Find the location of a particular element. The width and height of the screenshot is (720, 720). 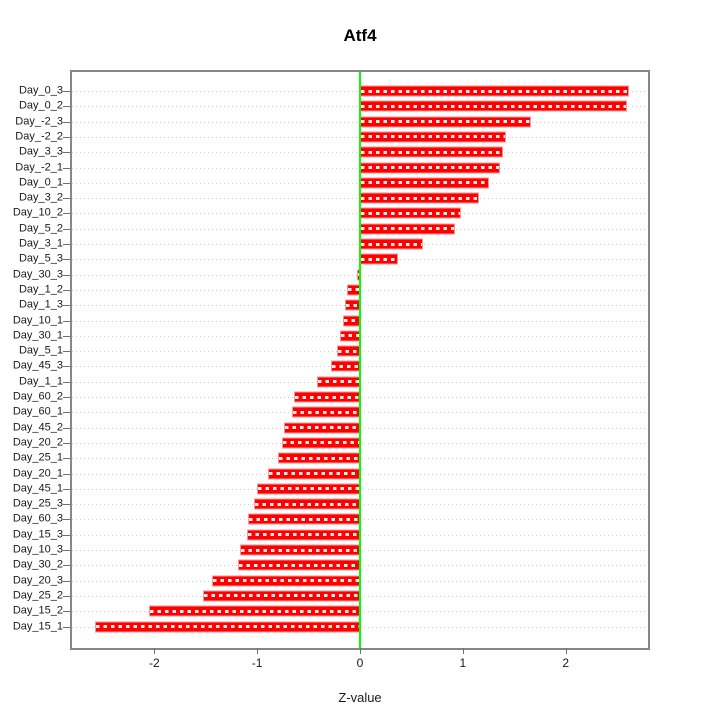

y-category-label: Day_30_2 is located at coordinates (37, 564).